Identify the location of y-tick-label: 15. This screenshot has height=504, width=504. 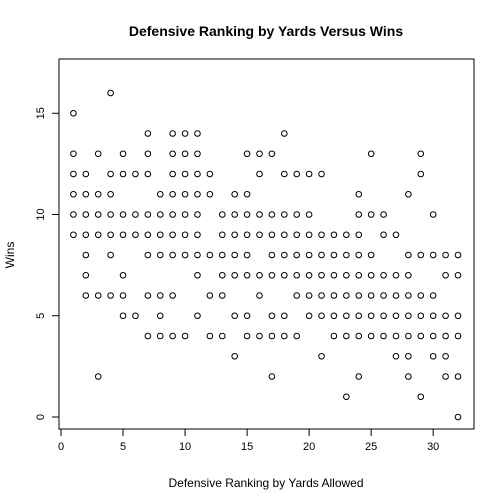
(41, 113).